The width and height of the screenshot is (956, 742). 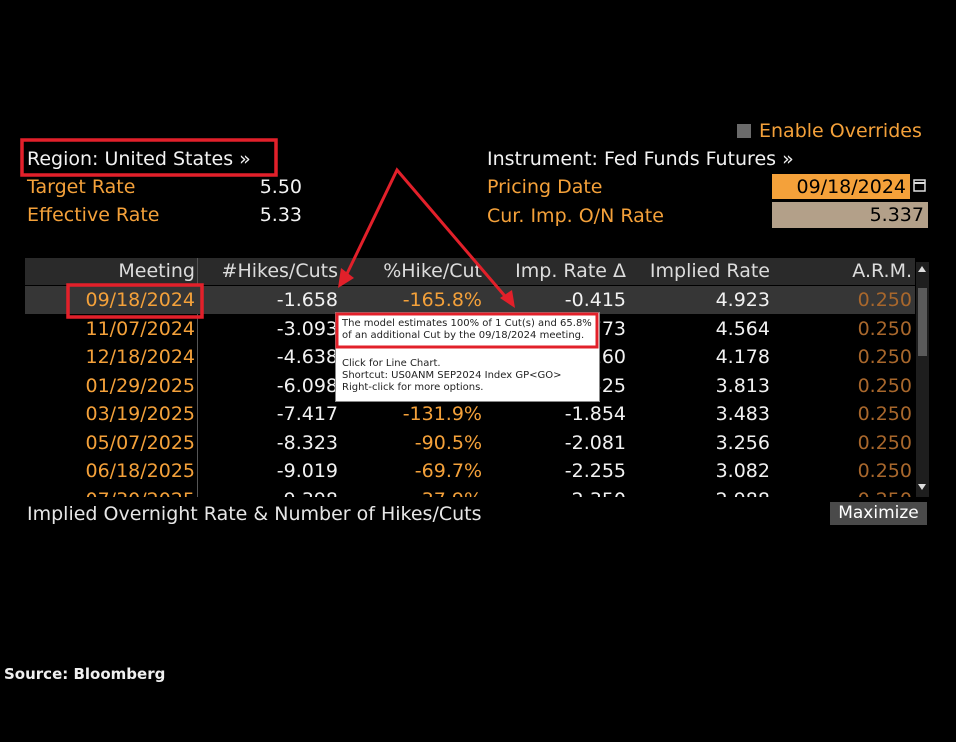 What do you see at coordinates (595, 471) in the screenshot?
I see `table-cell: -2.255` at bounding box center [595, 471].